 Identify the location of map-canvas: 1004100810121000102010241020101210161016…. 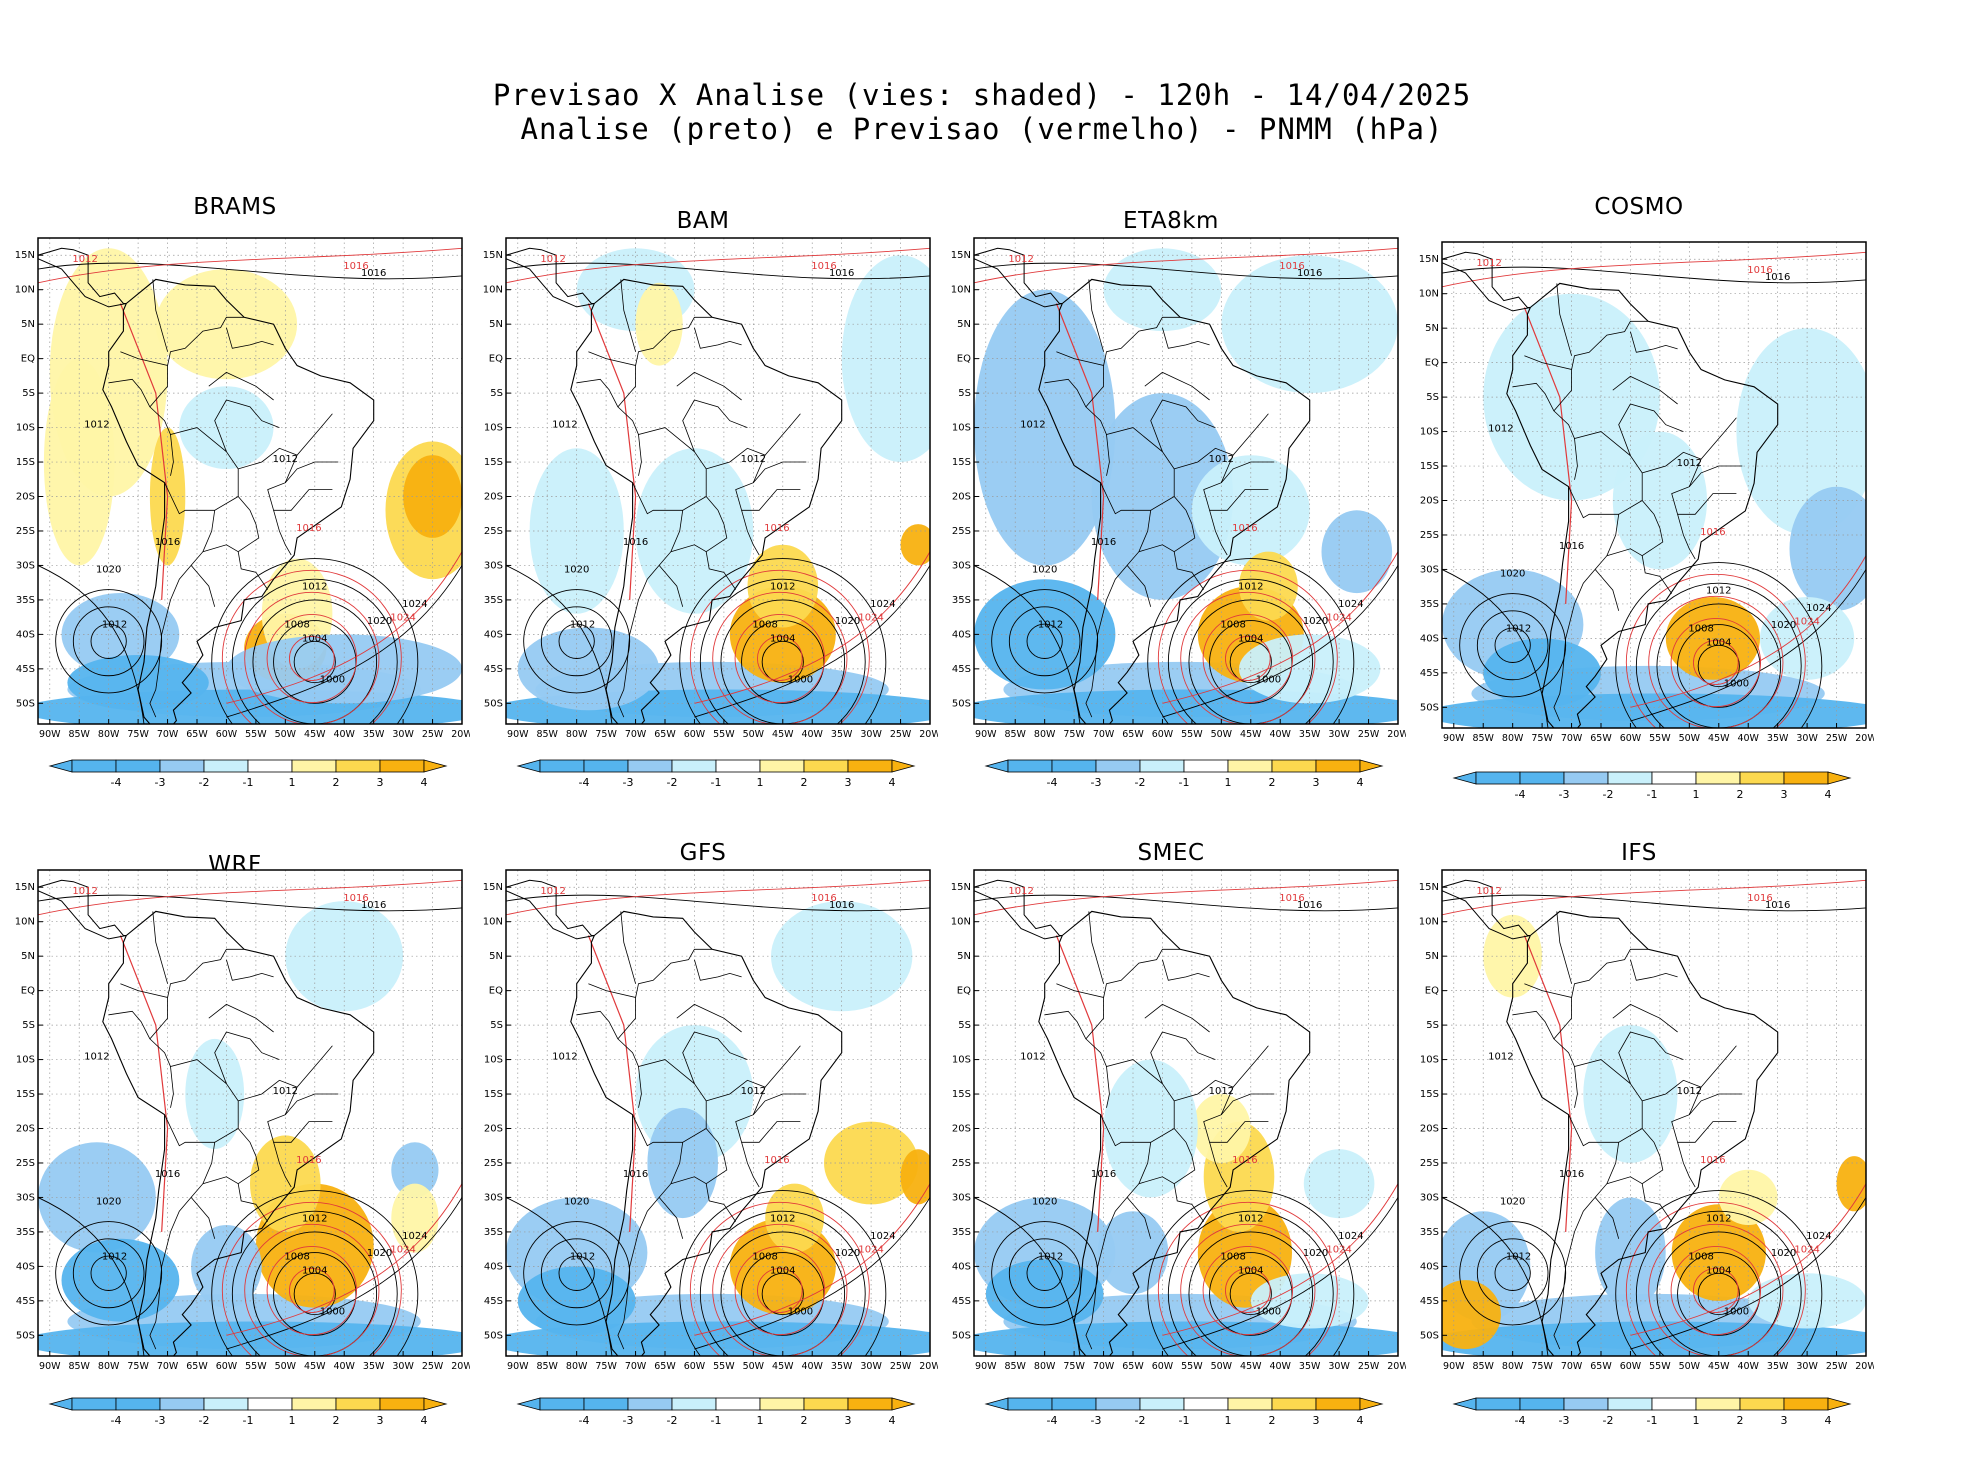
(242, 513).